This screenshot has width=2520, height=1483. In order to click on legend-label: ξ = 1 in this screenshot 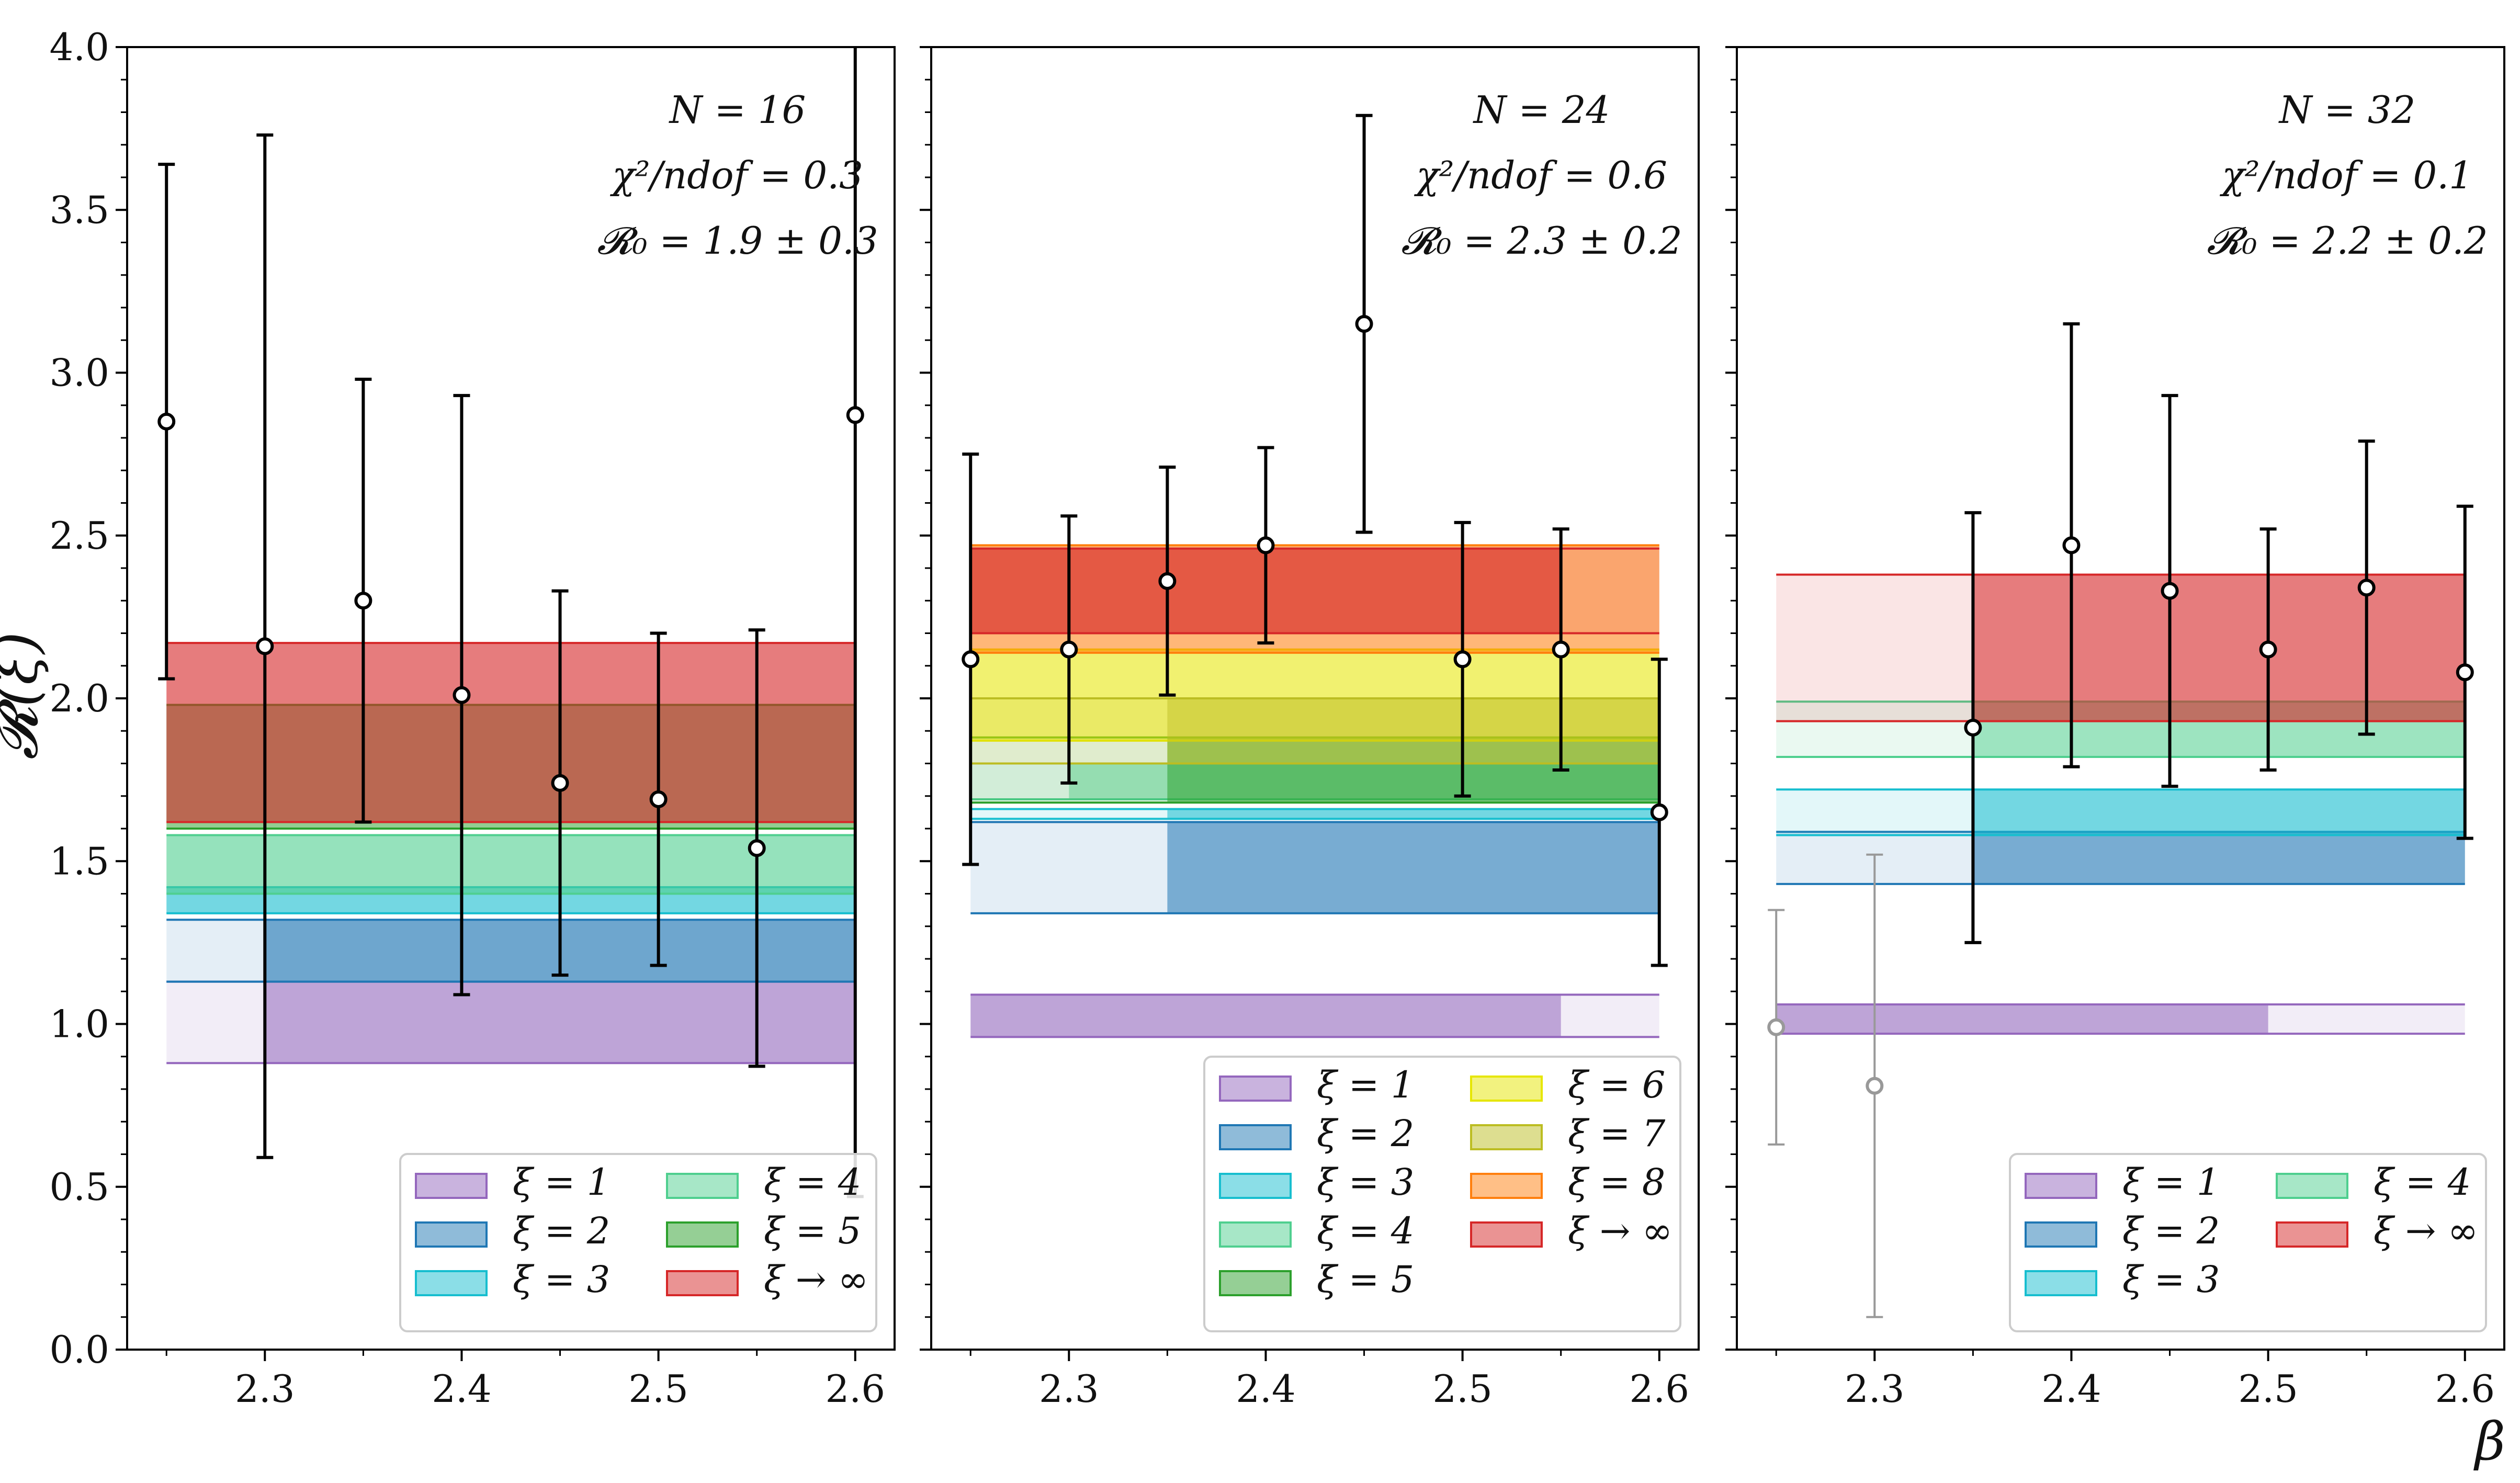, I will do `click(561, 1182)`.